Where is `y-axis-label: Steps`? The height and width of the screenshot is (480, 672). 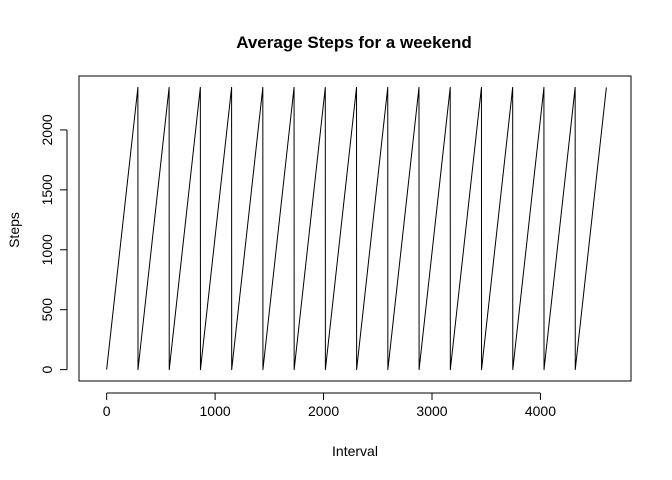
y-axis-label: Steps is located at coordinates (14, 230).